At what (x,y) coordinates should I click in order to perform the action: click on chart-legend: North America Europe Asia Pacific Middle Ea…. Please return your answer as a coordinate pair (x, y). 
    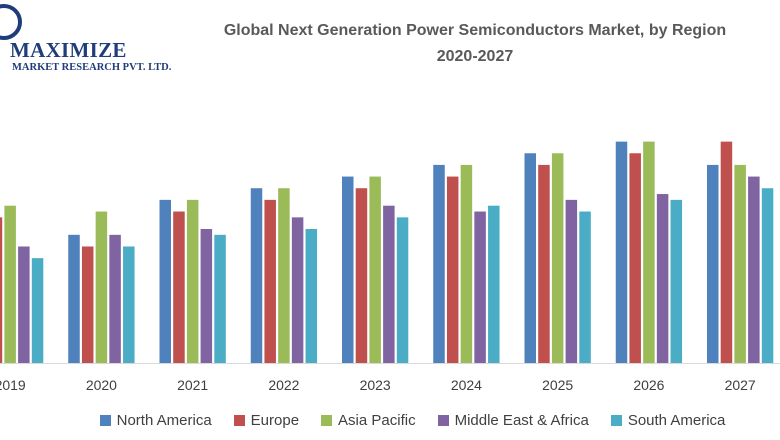
    Looking at the image, I should click on (390, 420).